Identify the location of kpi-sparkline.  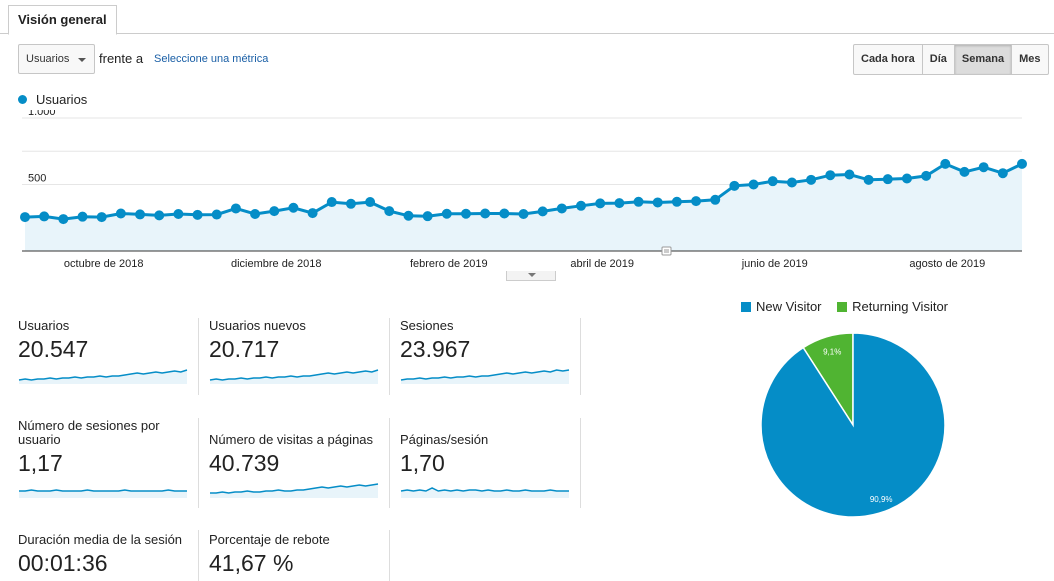
(294, 376).